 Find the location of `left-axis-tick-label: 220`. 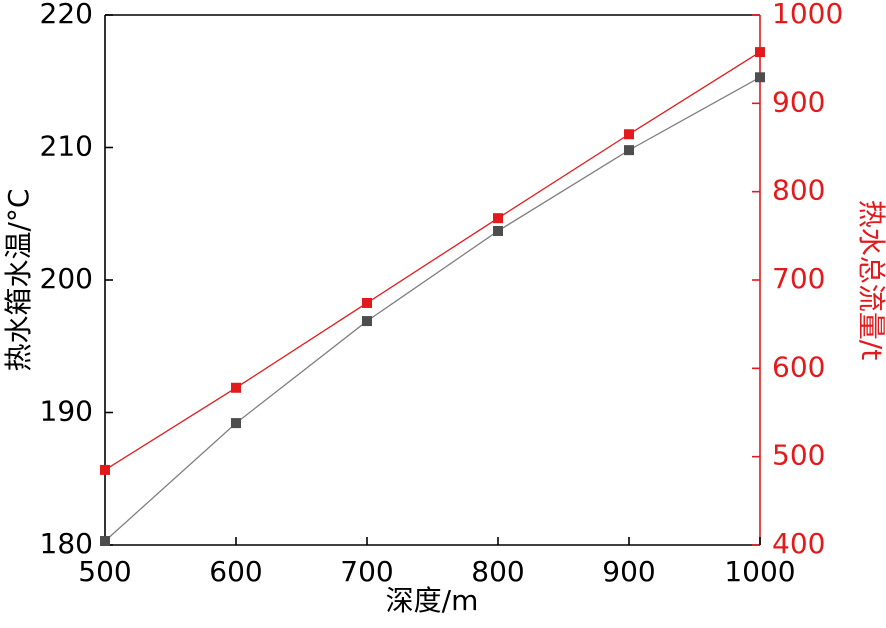

left-axis-tick-label: 220 is located at coordinates (66, 15).